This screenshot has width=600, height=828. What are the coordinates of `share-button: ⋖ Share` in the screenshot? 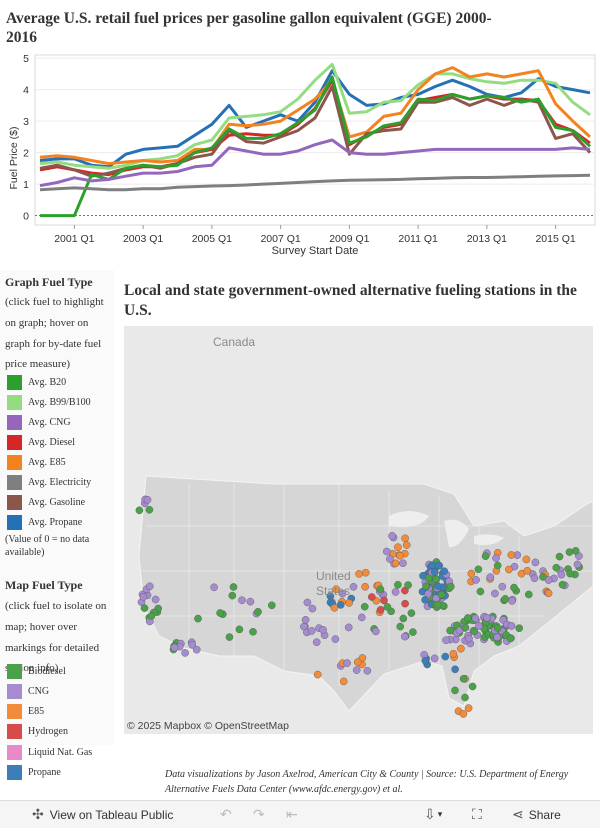 It's located at (536, 814).